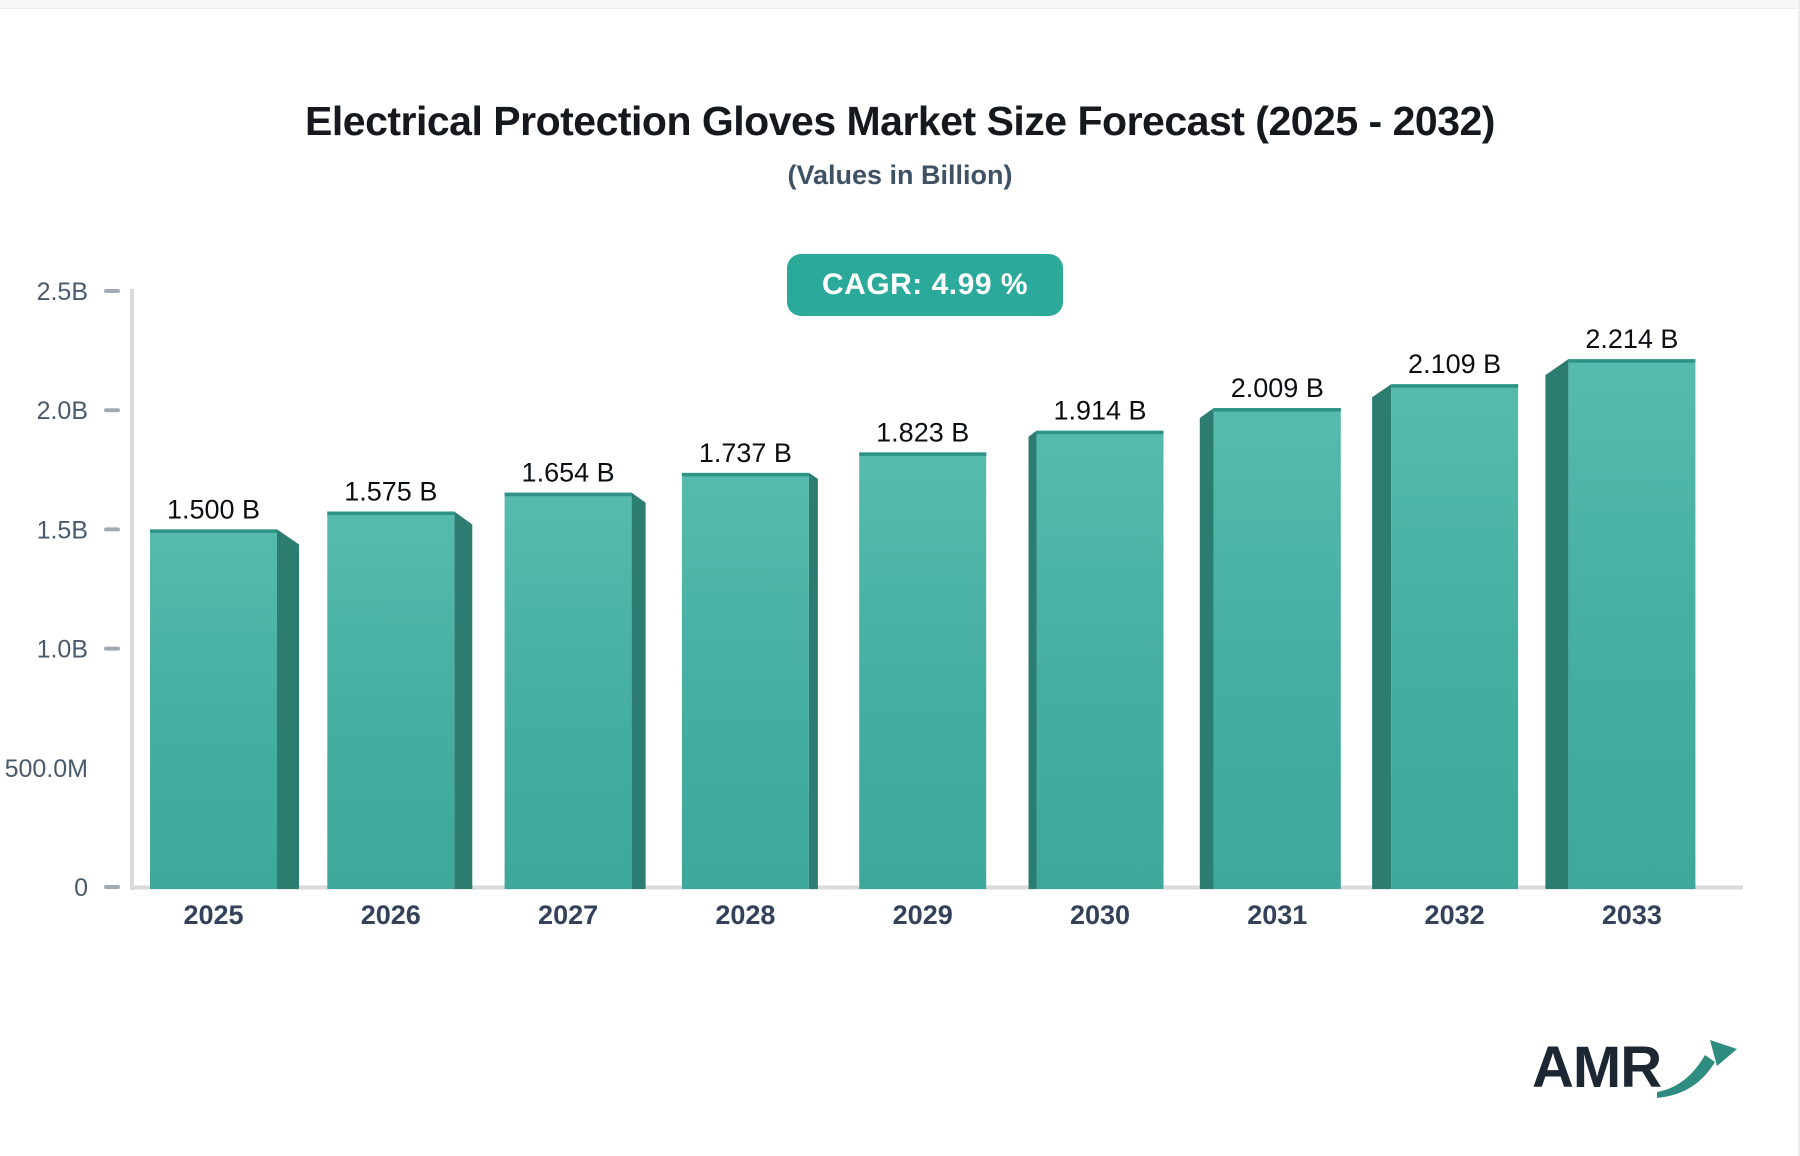 Image resolution: width=1800 pixels, height=1156 pixels. What do you see at coordinates (132, 589) in the screenshot?
I see `y-axis-line` at bounding box center [132, 589].